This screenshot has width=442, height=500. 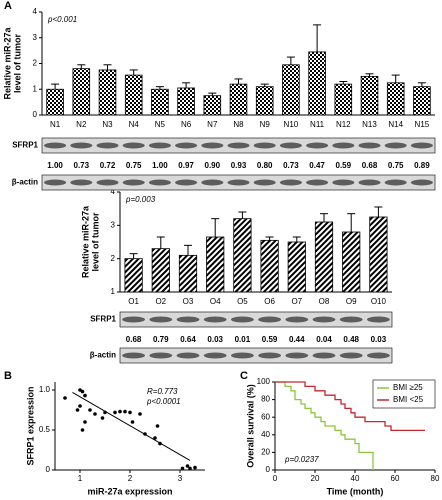 I want to click on blot-ratio: 0.47, so click(x=317, y=165).